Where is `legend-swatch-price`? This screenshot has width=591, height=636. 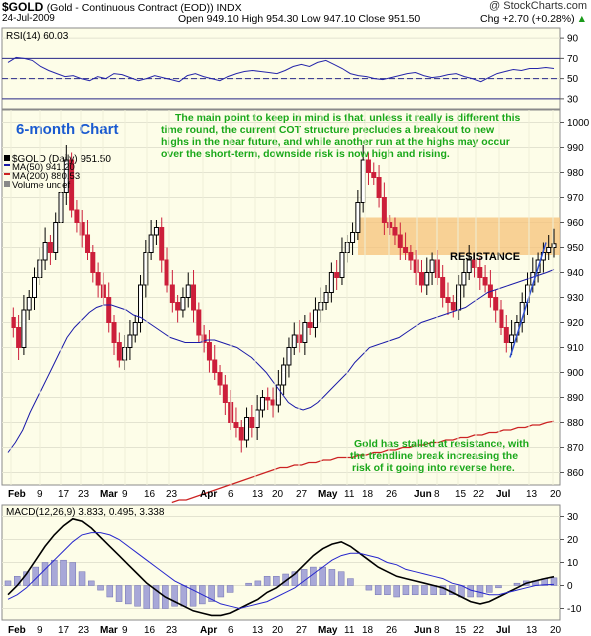 legend-swatch-price is located at coordinates (7, 158).